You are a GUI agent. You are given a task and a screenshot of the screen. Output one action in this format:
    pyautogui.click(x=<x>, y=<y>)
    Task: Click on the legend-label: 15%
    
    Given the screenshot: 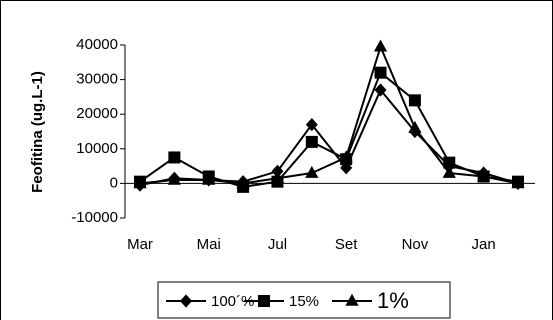 What is the action you would take?
    pyautogui.click(x=304, y=301)
    